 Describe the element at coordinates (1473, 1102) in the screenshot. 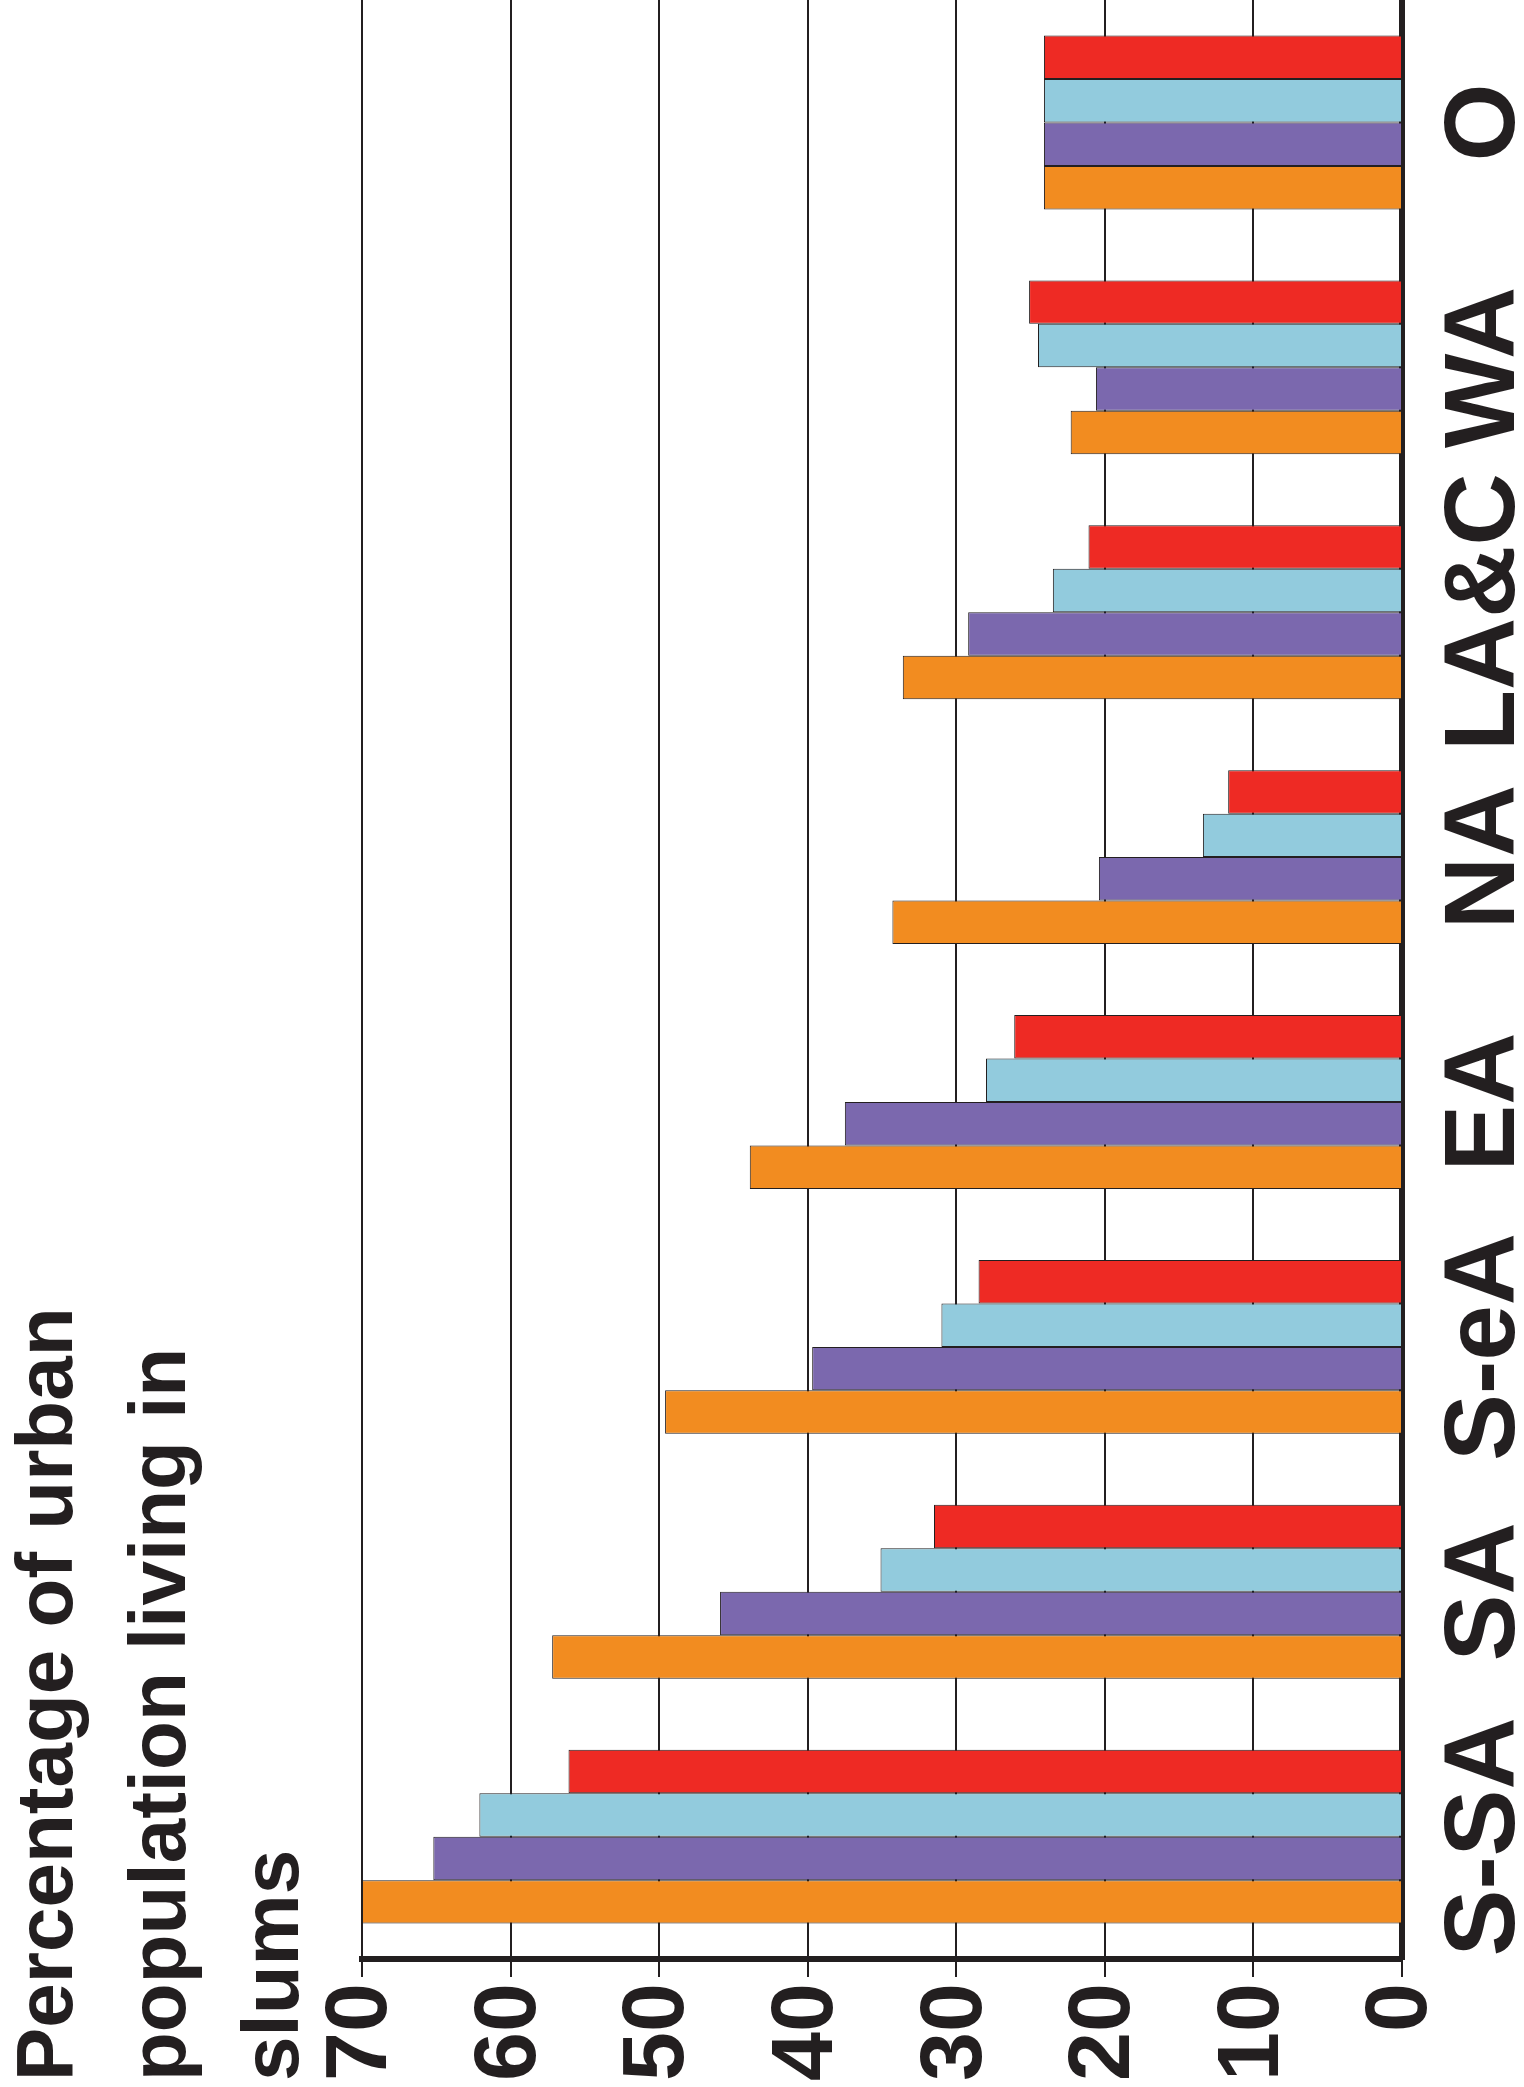

I see `y-tick-label: EA` at that location.